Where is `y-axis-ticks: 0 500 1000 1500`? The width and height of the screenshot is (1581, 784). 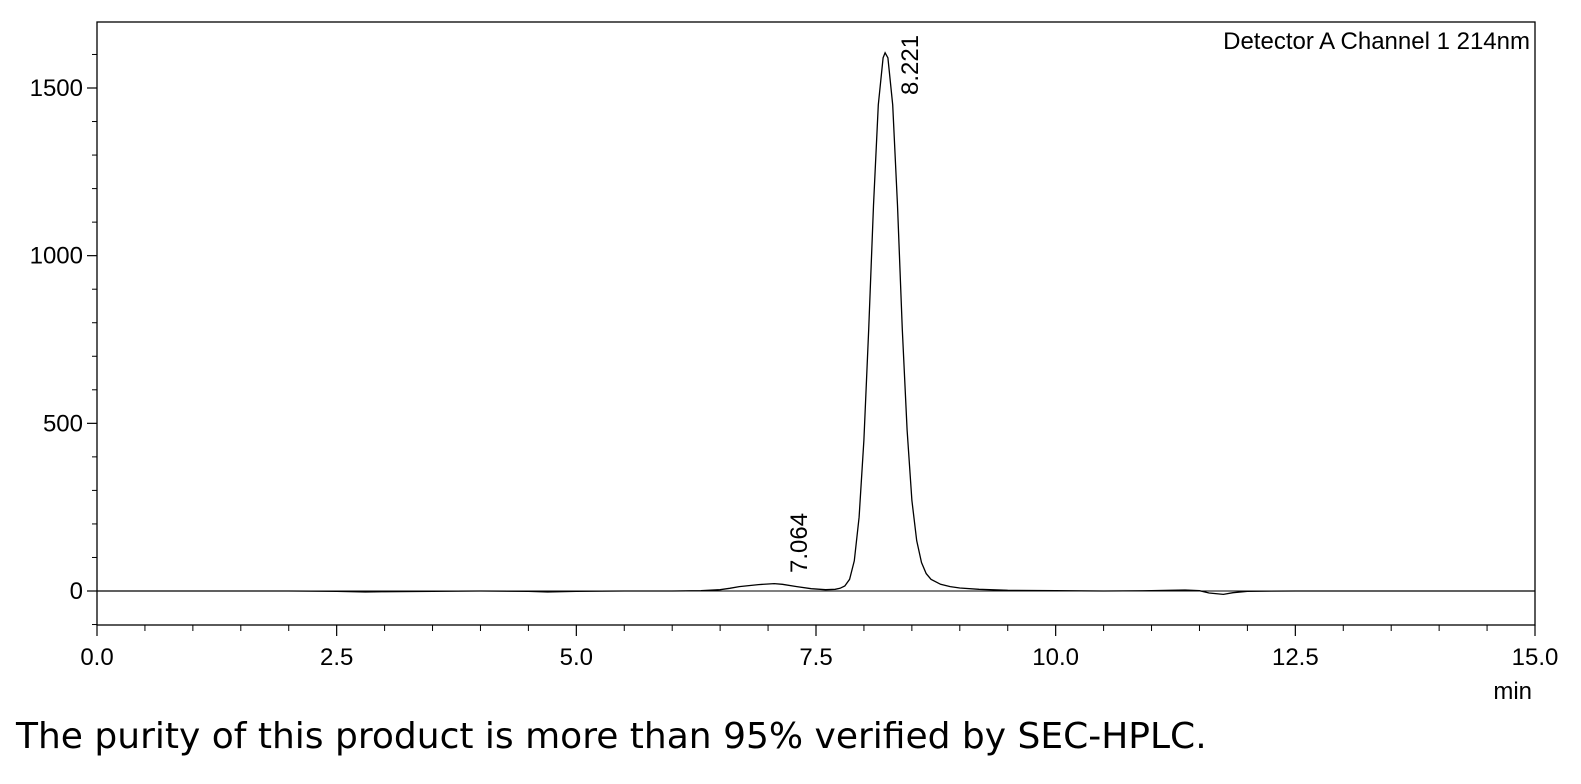 y-axis-ticks: 0 500 1000 1500 is located at coordinates (63, 340).